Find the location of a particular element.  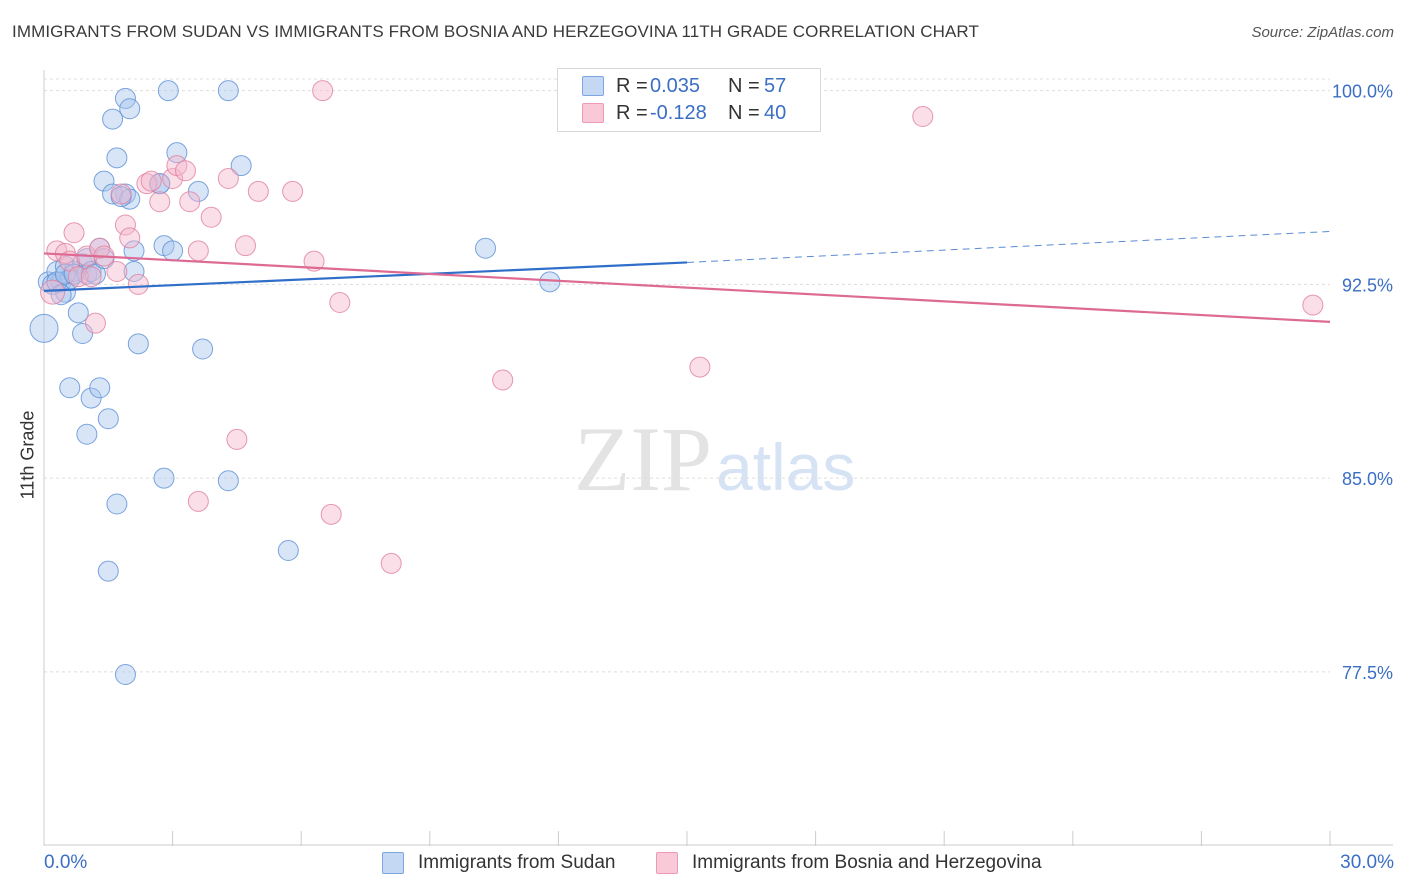

sudan-trendline-extension is located at coordinates (1008, 246).